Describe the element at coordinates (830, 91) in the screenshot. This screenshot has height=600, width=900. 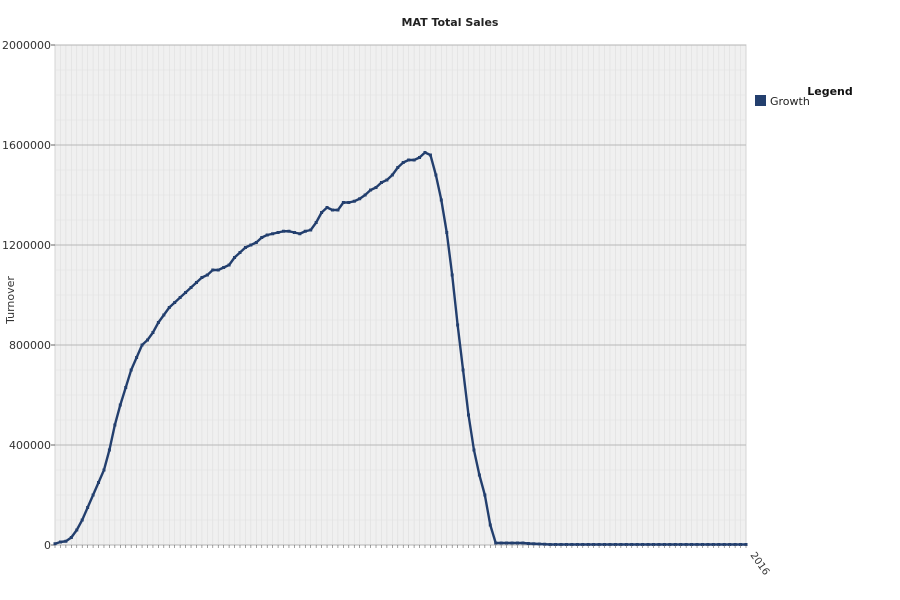
I see `legend-title: Legend` at that location.